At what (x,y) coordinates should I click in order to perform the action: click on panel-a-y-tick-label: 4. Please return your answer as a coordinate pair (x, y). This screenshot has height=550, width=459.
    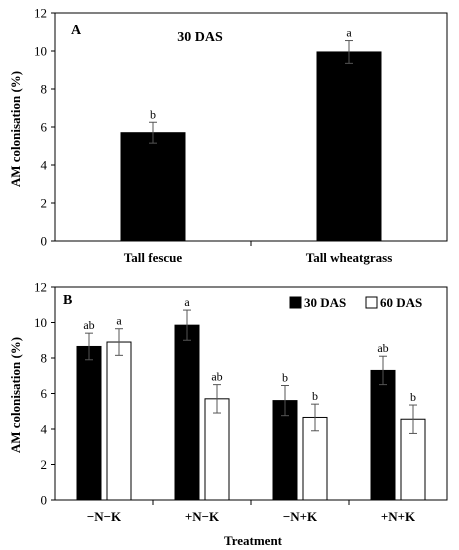
    Looking at the image, I should click on (44, 165).